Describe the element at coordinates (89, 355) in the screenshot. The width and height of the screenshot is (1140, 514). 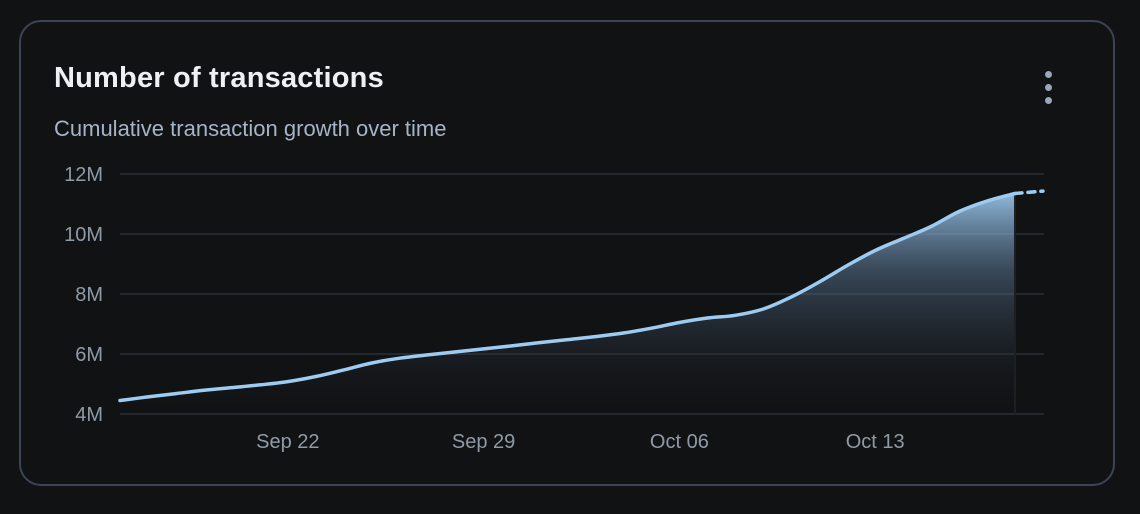
I see `y-tick-label: 6M` at that location.